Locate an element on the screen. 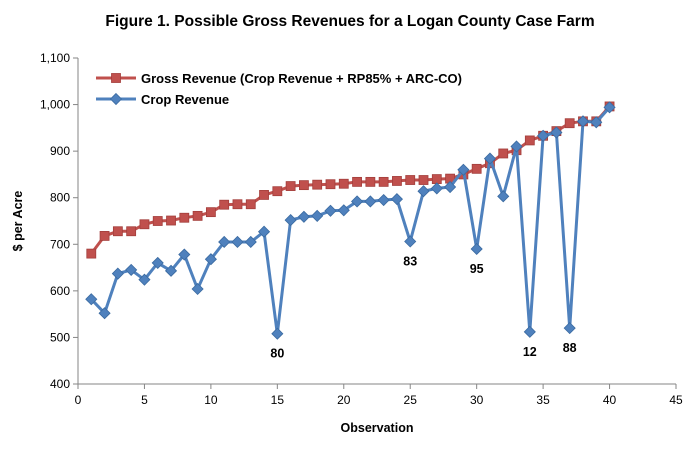 Image resolution: width=700 pixels, height=451 pixels. annotation-label: 95 is located at coordinates (477, 269).